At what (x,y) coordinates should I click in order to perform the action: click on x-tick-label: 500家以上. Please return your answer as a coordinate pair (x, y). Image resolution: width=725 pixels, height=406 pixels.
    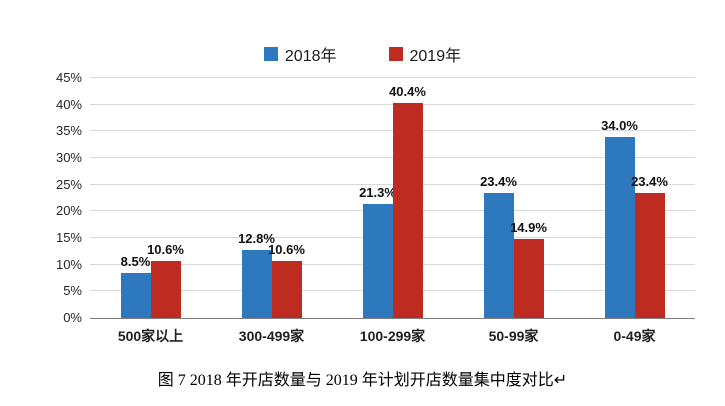
    Looking at the image, I should click on (150, 336).